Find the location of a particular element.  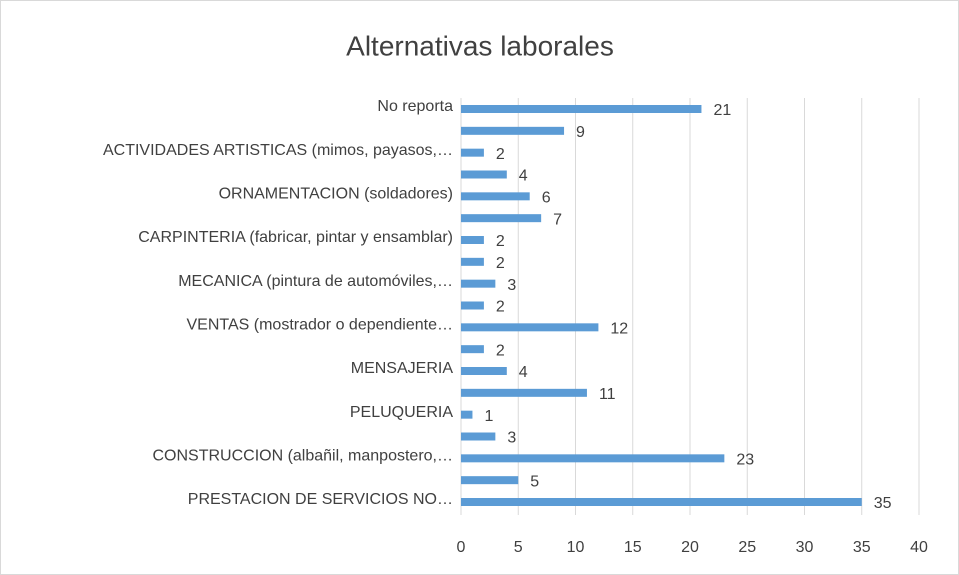

chart-title: Alternativas laborales is located at coordinates (480, 45).